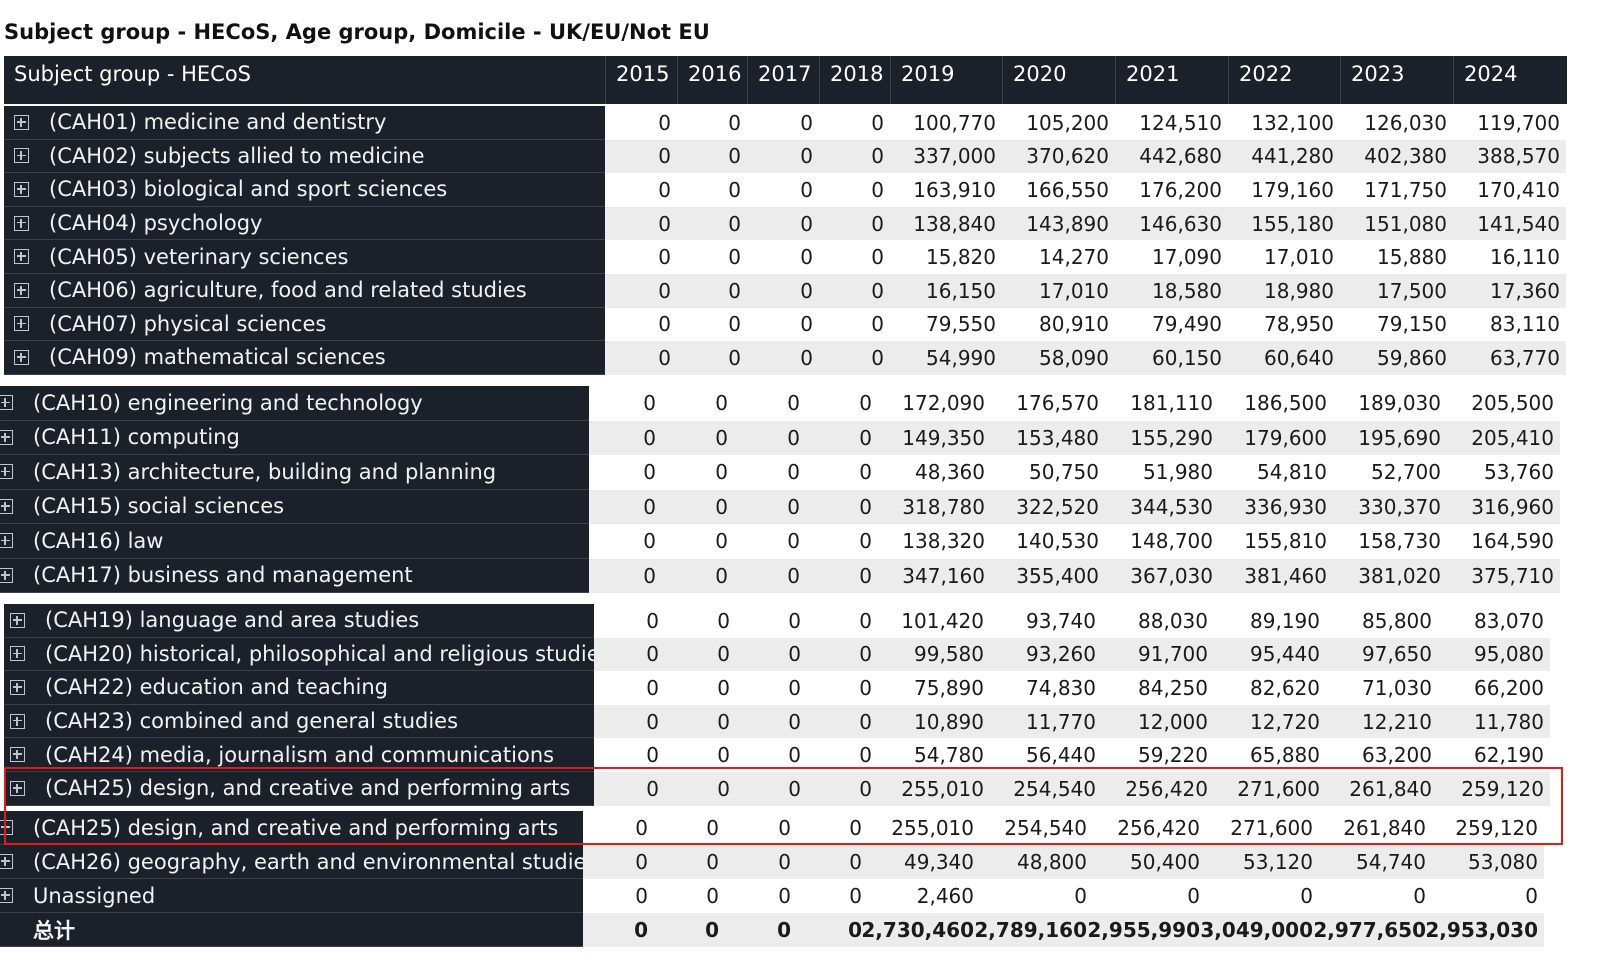 This screenshot has width=1611, height=967. I want to click on value-cell: 60,150, so click(1187, 357).